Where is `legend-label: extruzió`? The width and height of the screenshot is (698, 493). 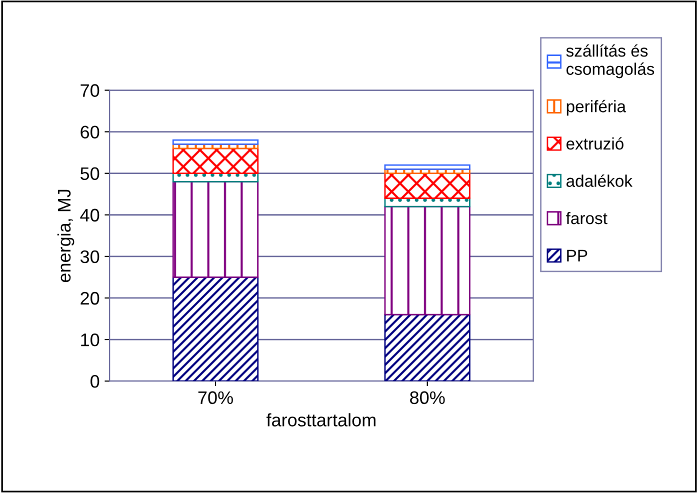
legend-label: extruzió is located at coordinates (595, 143).